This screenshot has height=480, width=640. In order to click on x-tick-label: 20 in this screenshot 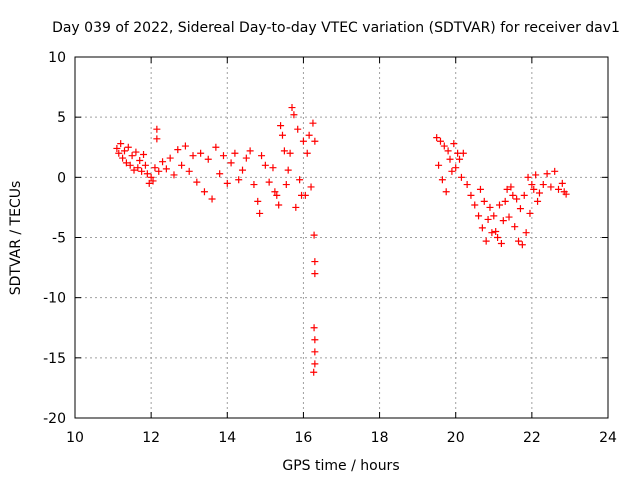, I will do `click(456, 438)`.